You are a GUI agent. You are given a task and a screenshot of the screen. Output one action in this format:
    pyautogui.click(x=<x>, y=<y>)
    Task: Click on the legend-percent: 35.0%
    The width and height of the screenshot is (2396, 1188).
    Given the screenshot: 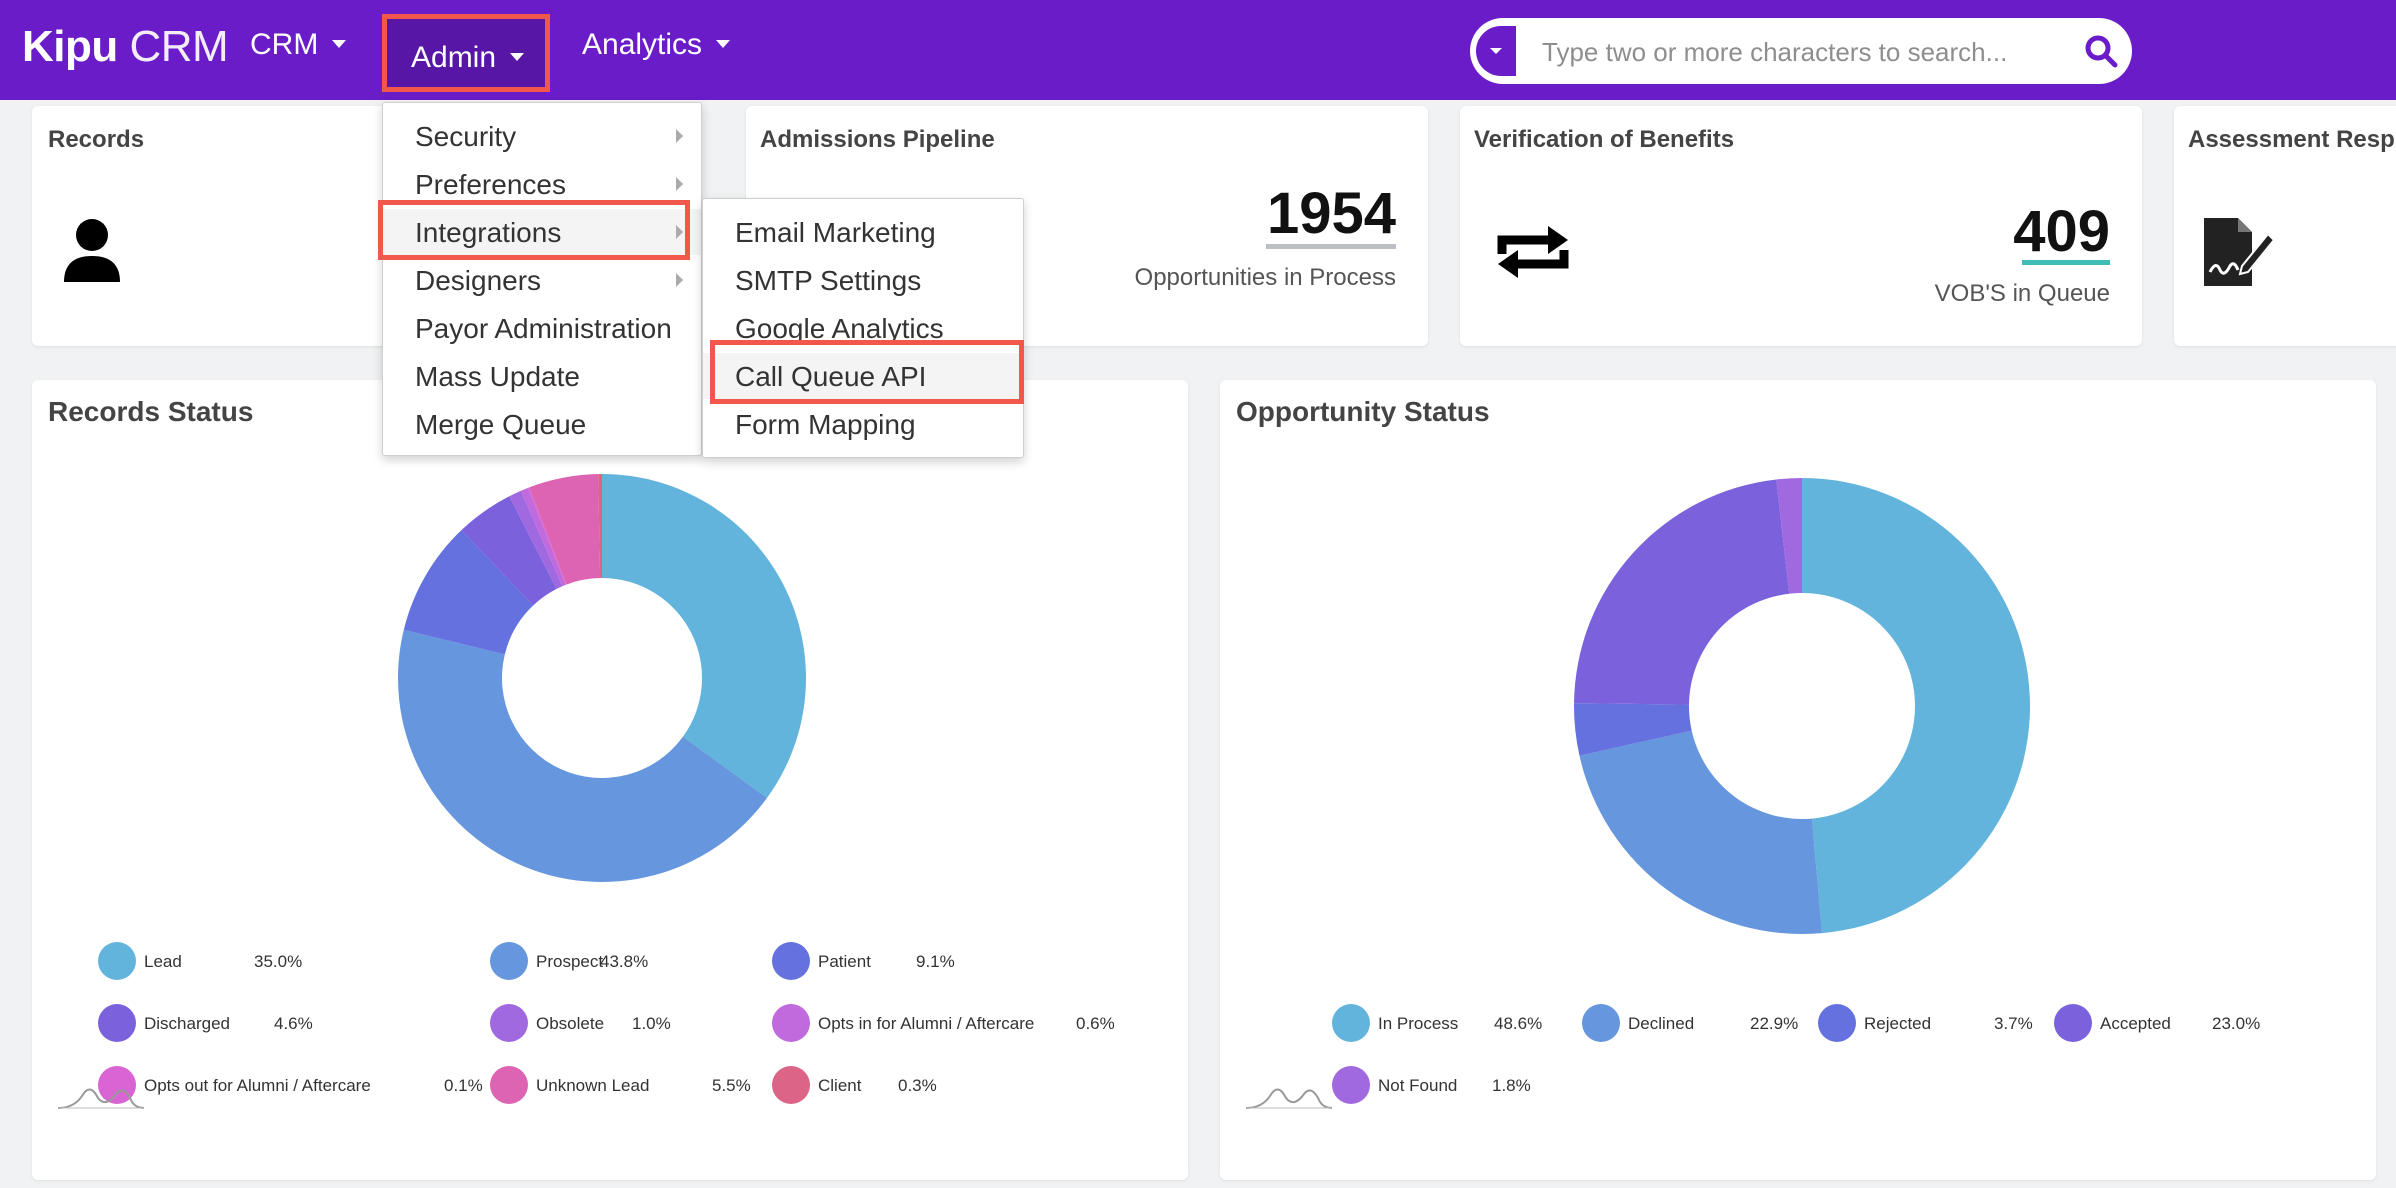 What is the action you would take?
    pyautogui.click(x=278, y=961)
    